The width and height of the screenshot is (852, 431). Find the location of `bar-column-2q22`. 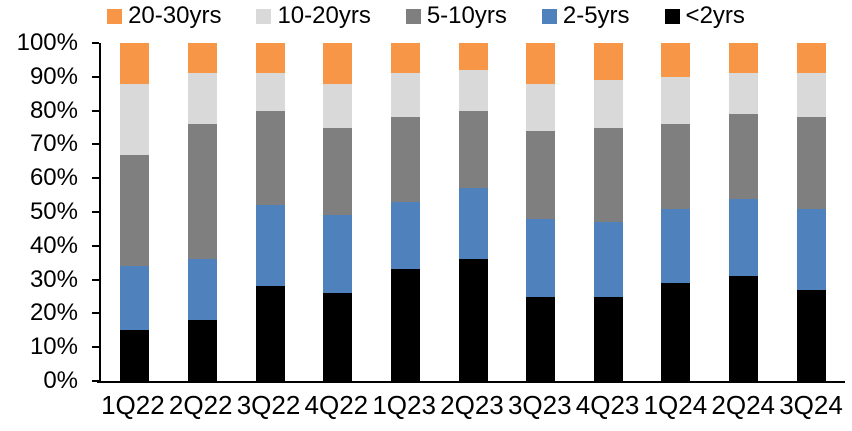

bar-column-2q22 is located at coordinates (203, 212).